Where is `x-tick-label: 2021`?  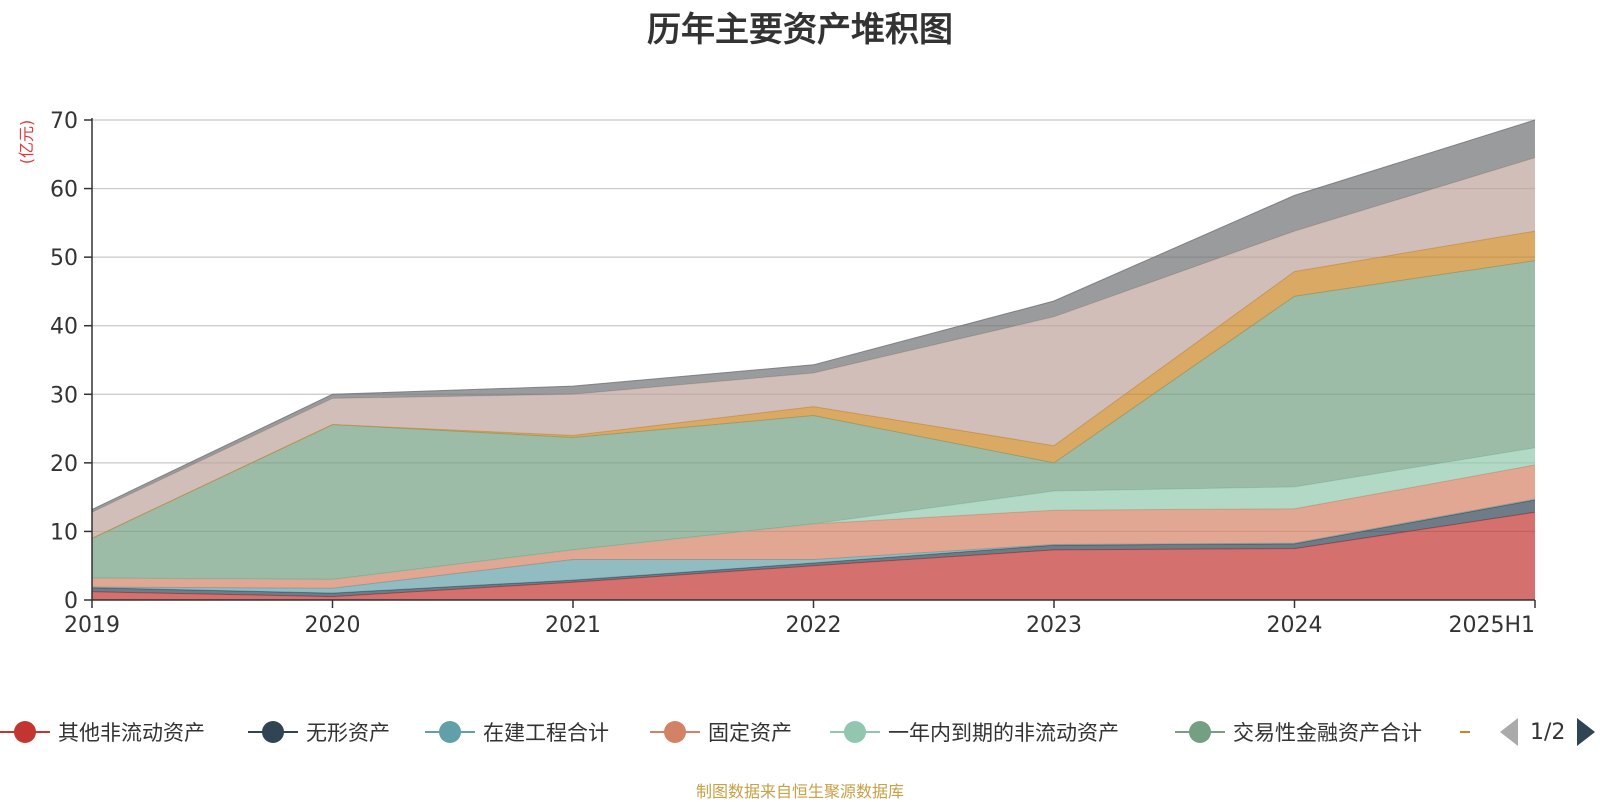 x-tick-label: 2021 is located at coordinates (573, 625).